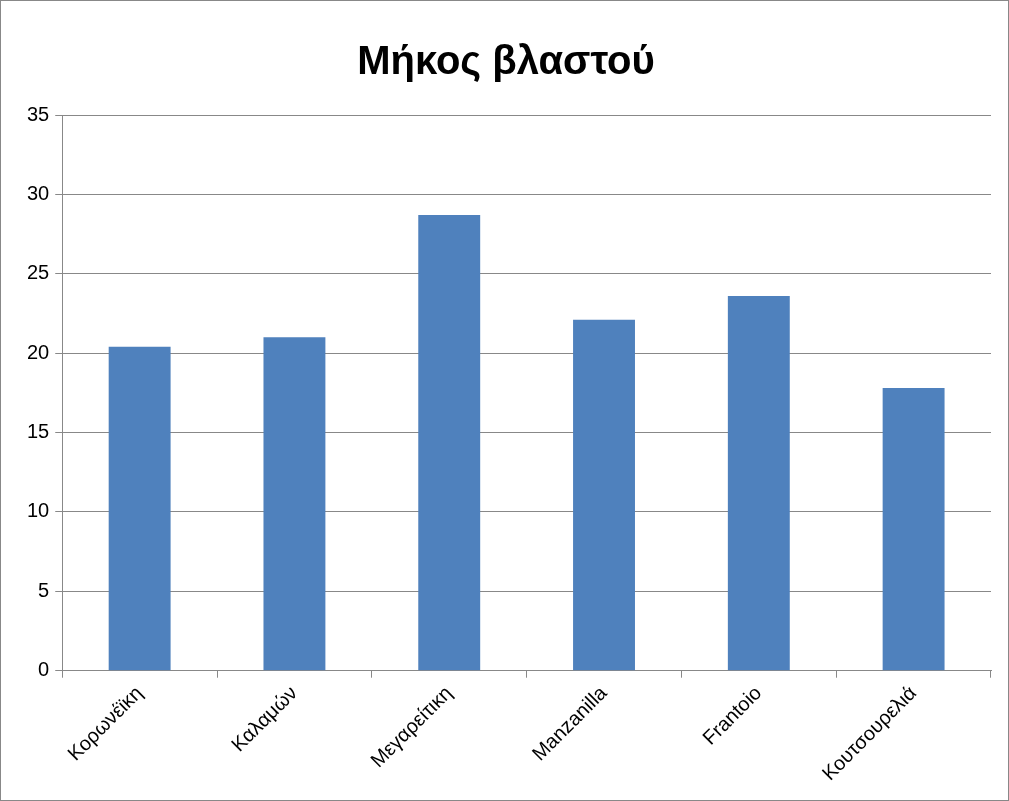 This screenshot has width=1009, height=801. Describe the element at coordinates (38, 431) in the screenshot. I see `y-tick-label: 15` at that location.